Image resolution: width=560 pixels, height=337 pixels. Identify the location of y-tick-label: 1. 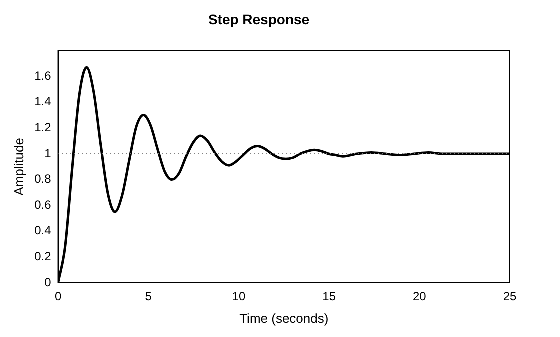
(48, 153).